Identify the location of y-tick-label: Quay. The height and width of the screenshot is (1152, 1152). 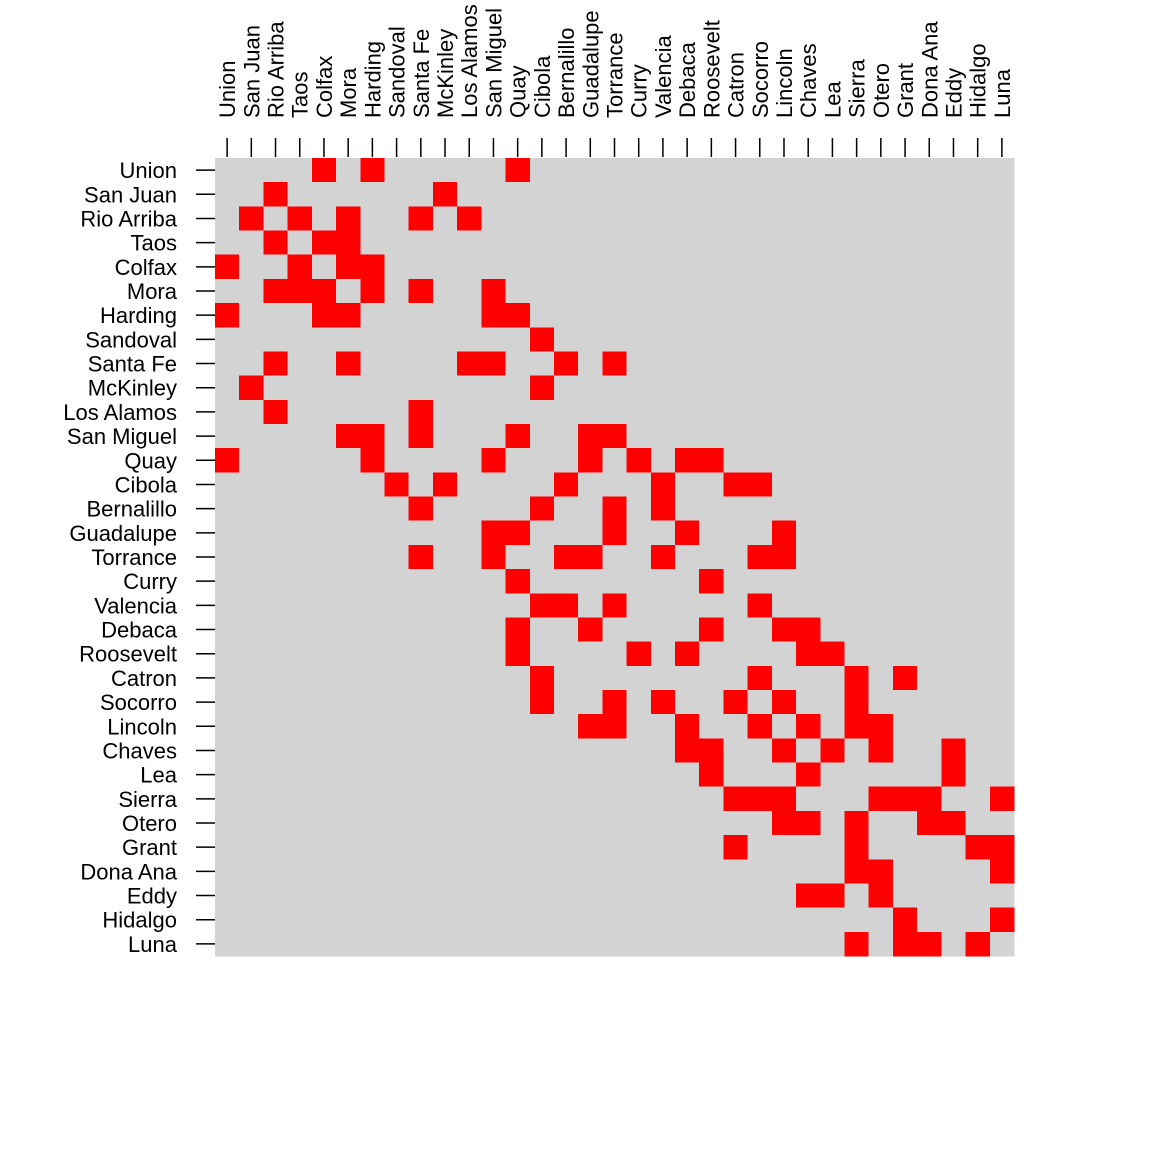
(150, 460).